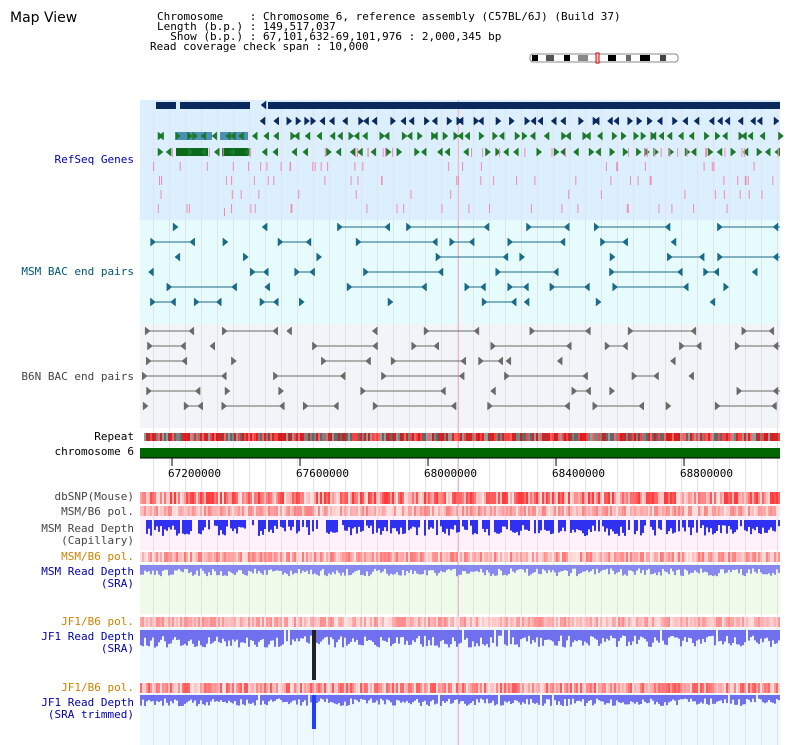  I want to click on msm-read-depth-sra-label: MSM Read Depth (SRA), so click(87, 577).